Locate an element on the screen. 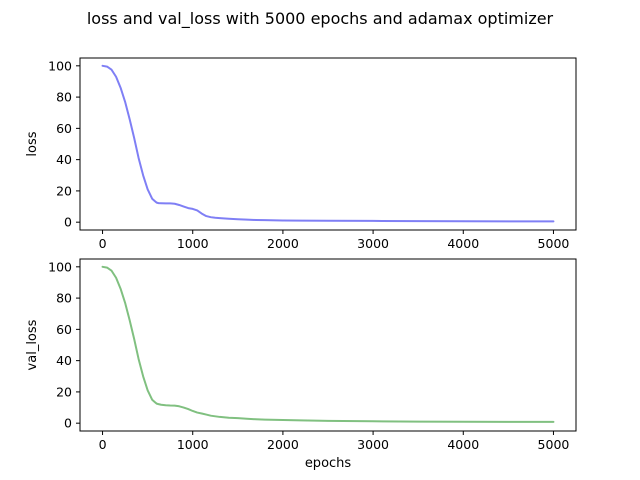 Image resolution: width=640 pixels, height=480 pixels. loss-y-tick-label: 40 is located at coordinates (64, 159).